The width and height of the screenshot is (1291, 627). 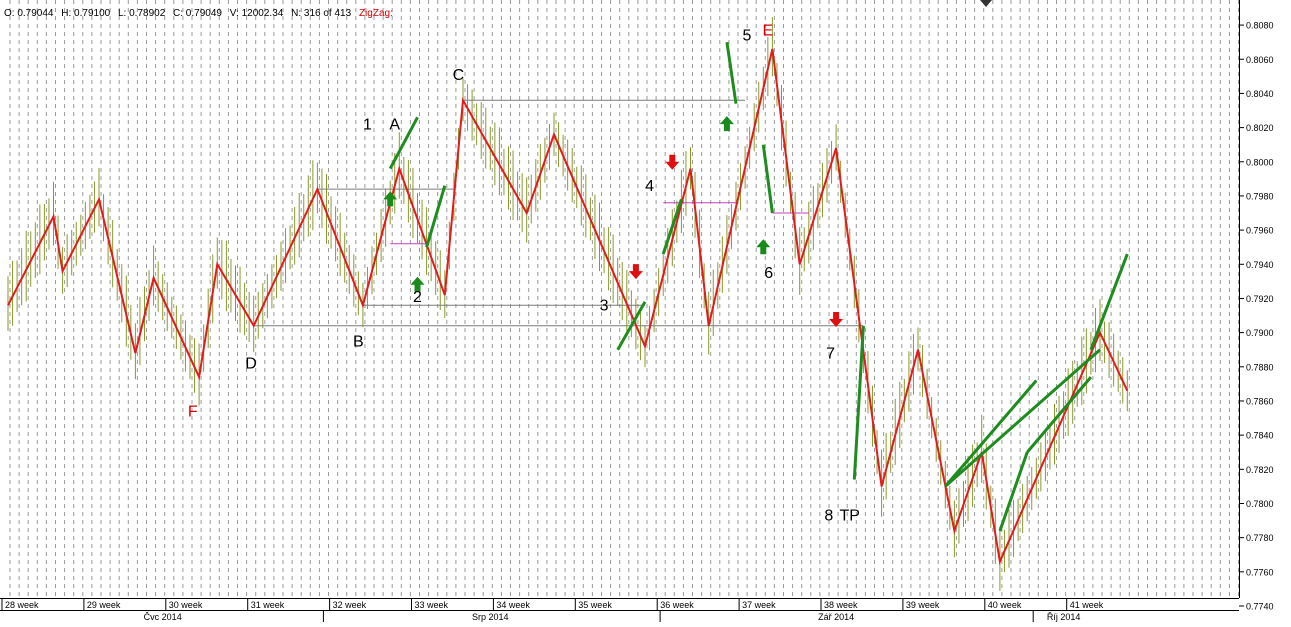 What do you see at coordinates (251, 364) in the screenshot?
I see `wave-label: D` at bounding box center [251, 364].